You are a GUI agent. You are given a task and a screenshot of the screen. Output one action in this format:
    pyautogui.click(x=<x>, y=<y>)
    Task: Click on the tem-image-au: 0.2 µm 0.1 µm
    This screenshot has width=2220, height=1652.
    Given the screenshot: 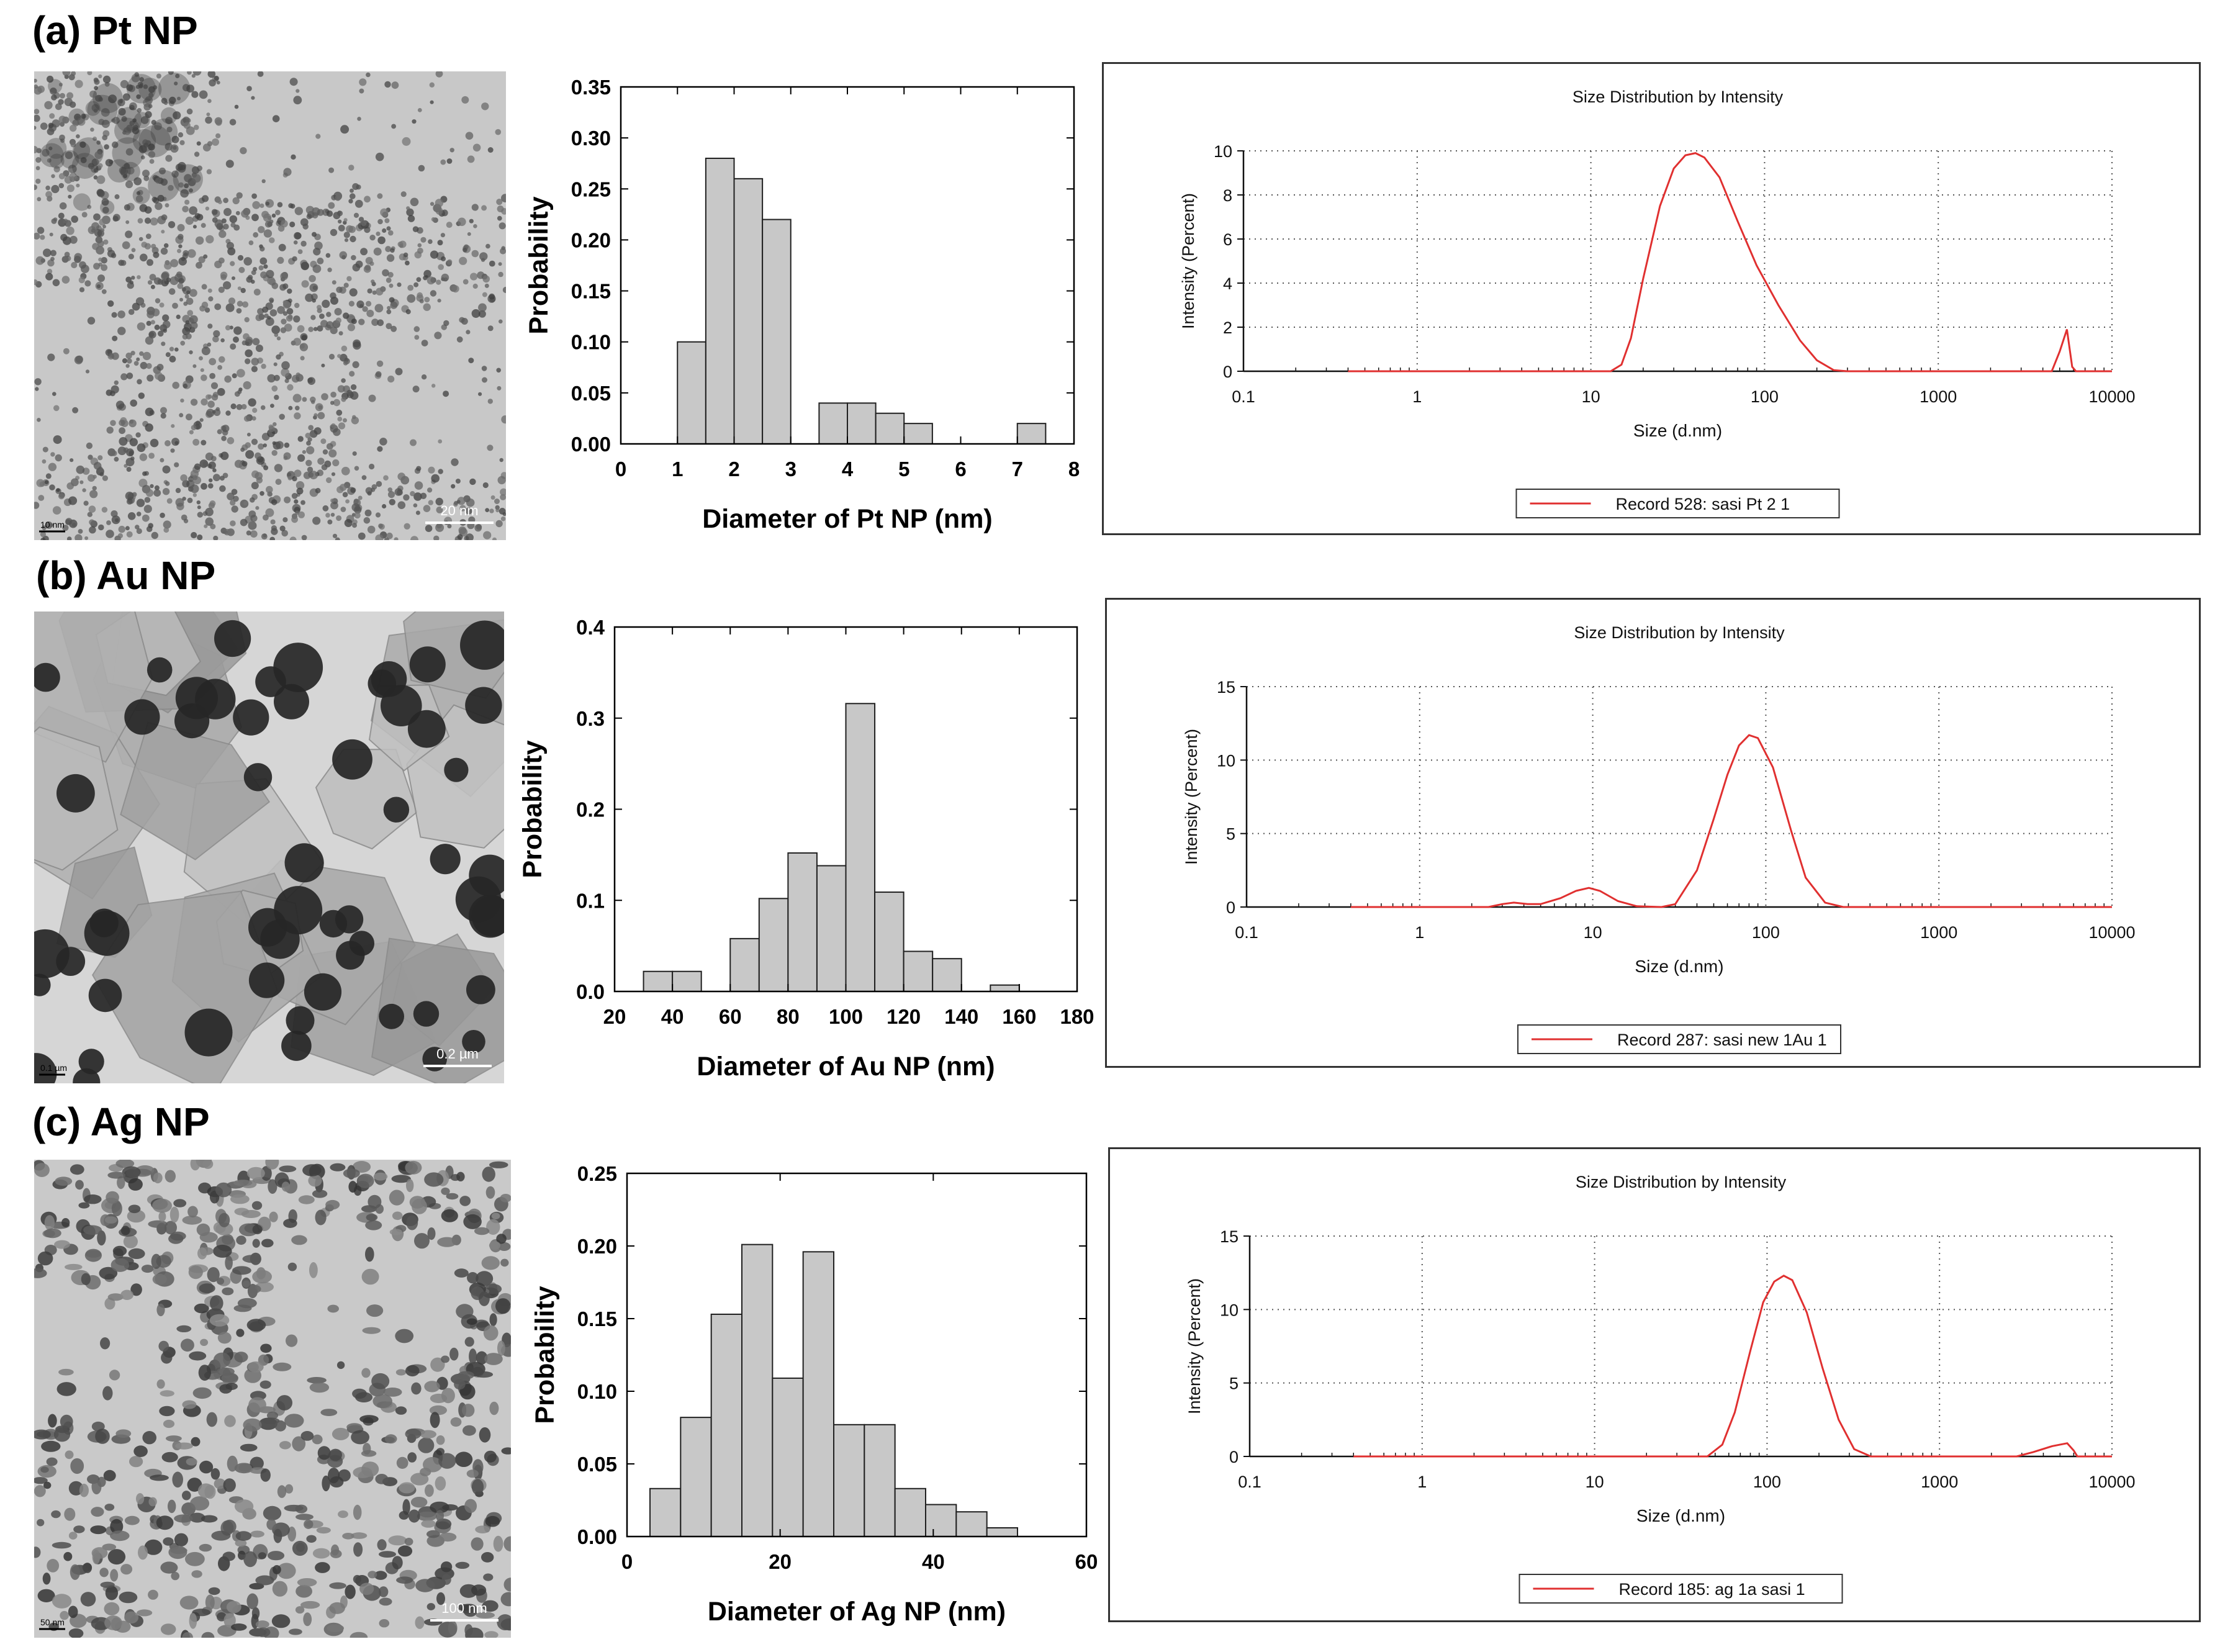 What is the action you would take?
    pyautogui.click(x=269, y=848)
    